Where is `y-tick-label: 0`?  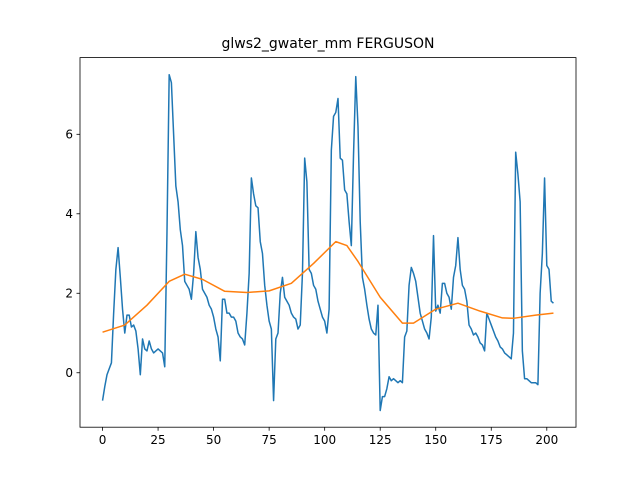 y-tick-label: 0 is located at coordinates (69, 373).